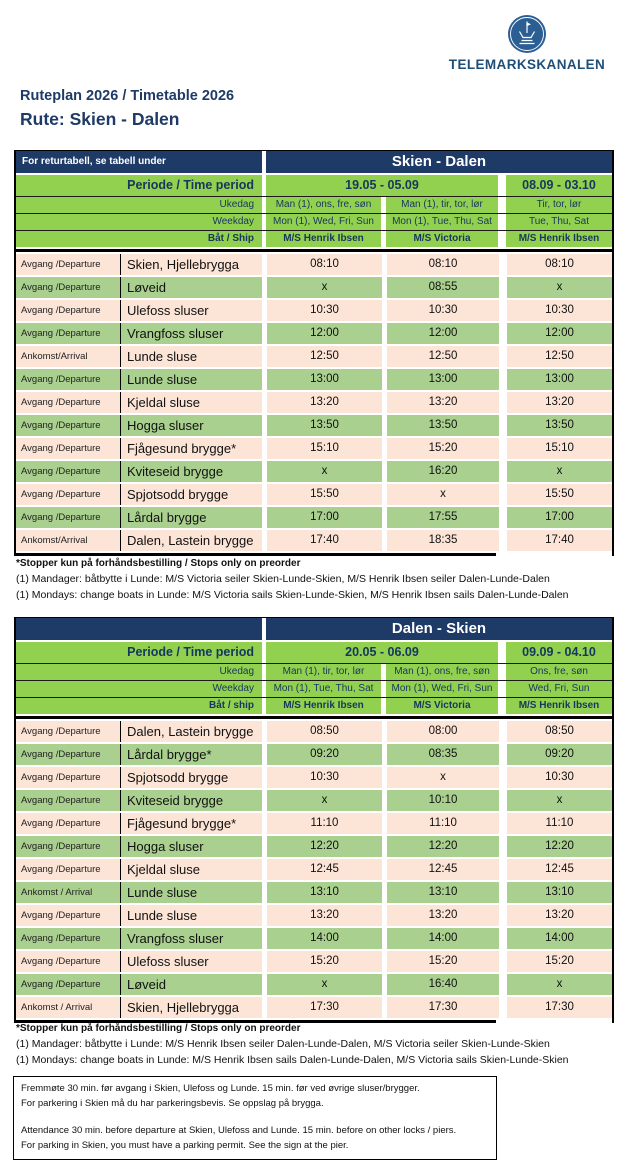  I want to click on time-cell: 13:00, so click(324, 379).